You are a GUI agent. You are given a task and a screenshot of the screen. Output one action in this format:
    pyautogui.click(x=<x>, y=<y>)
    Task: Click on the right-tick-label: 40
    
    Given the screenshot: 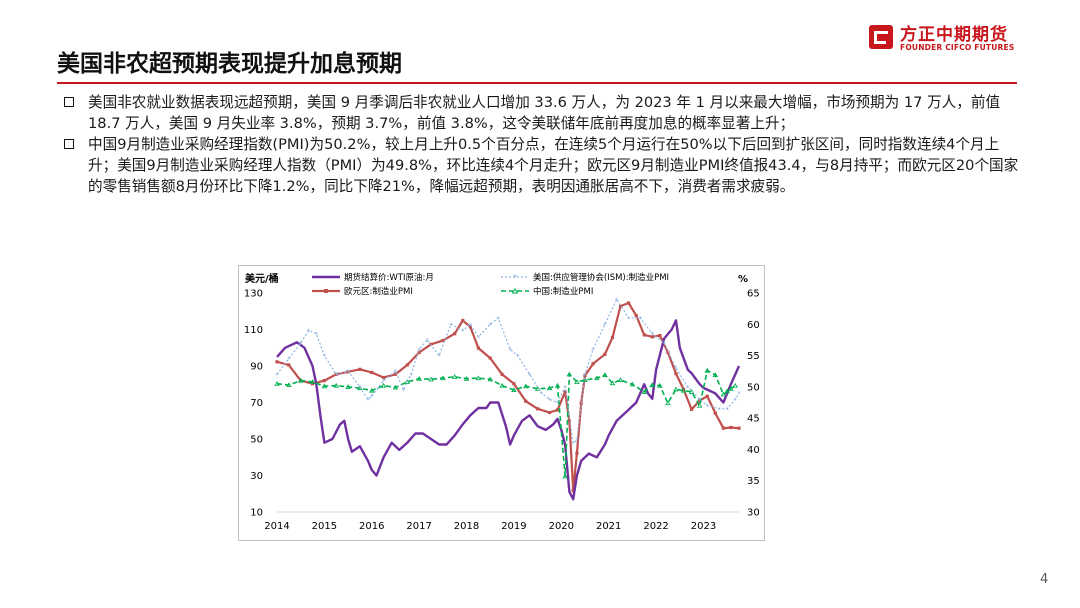 What is the action you would take?
    pyautogui.click(x=753, y=450)
    